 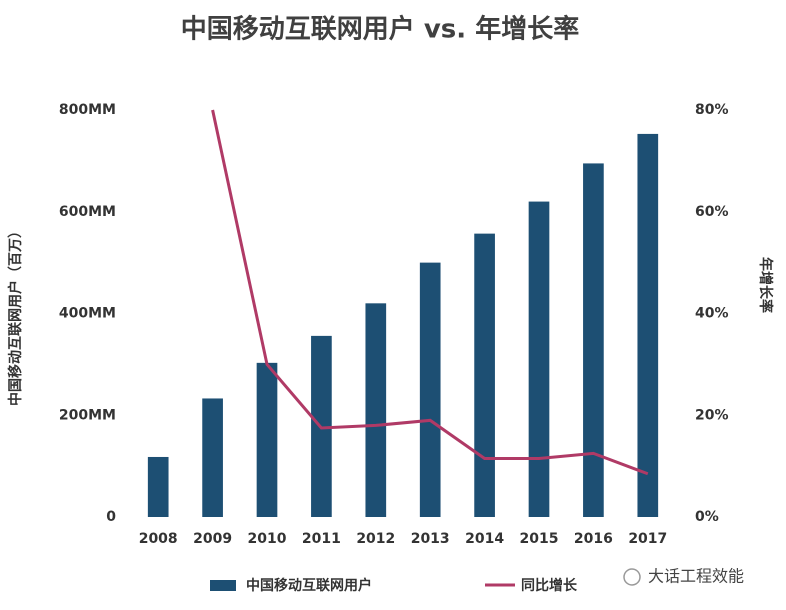 I want to click on y-tick-label: 400MM, so click(x=87, y=314).